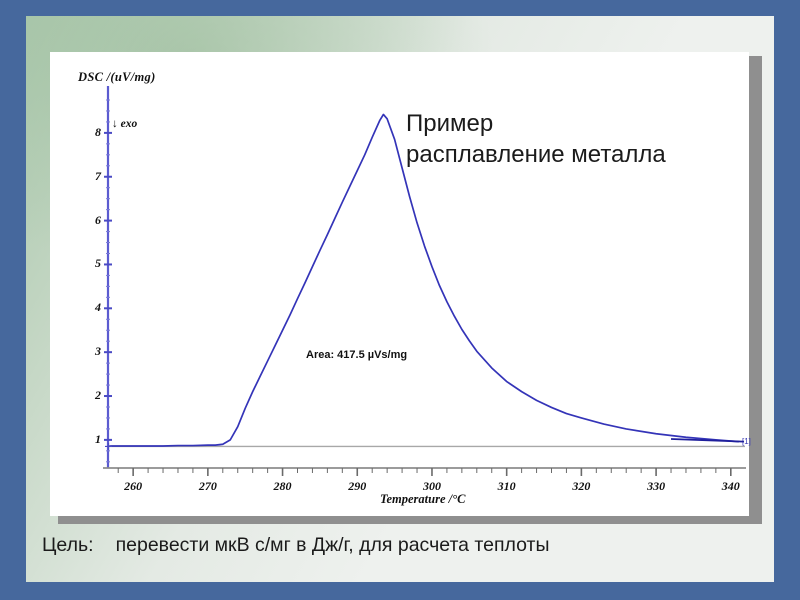  What do you see at coordinates (125, 124) in the screenshot?
I see `exo-direction-annotation: ↓ exo` at bounding box center [125, 124].